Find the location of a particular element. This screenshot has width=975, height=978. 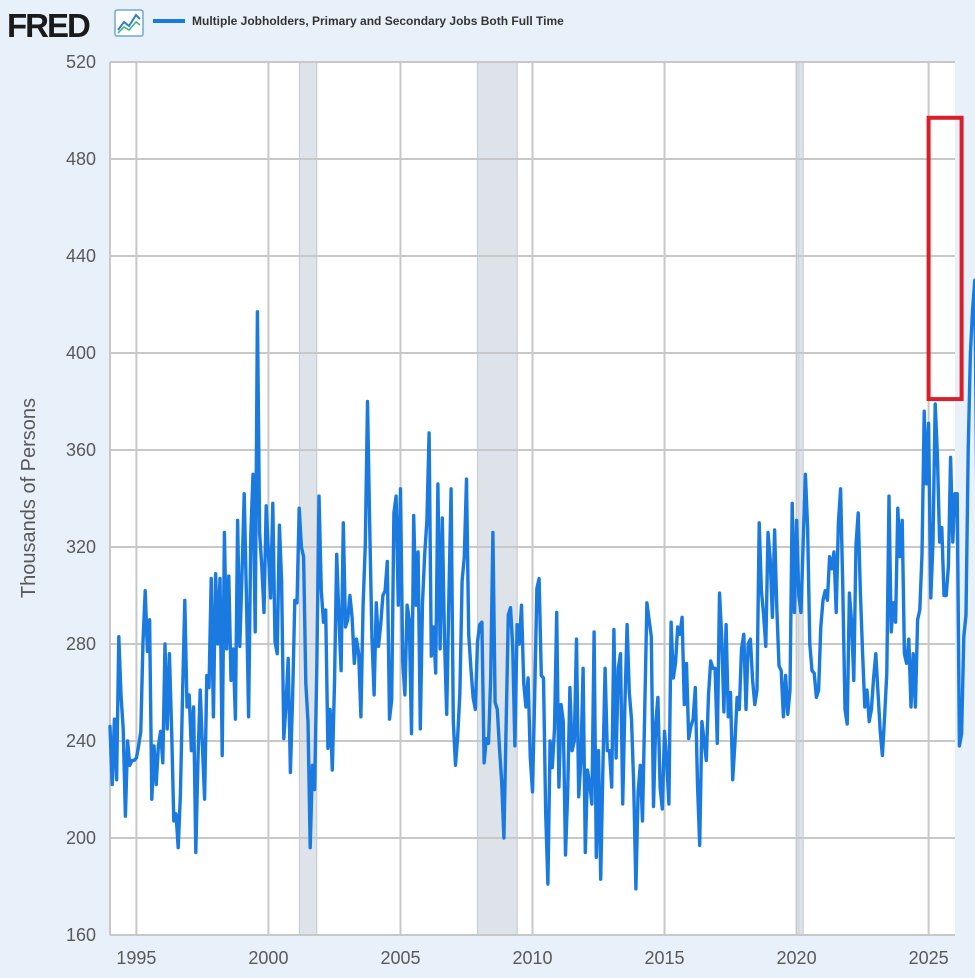

x-tick-label: 2020 is located at coordinates (797, 958).